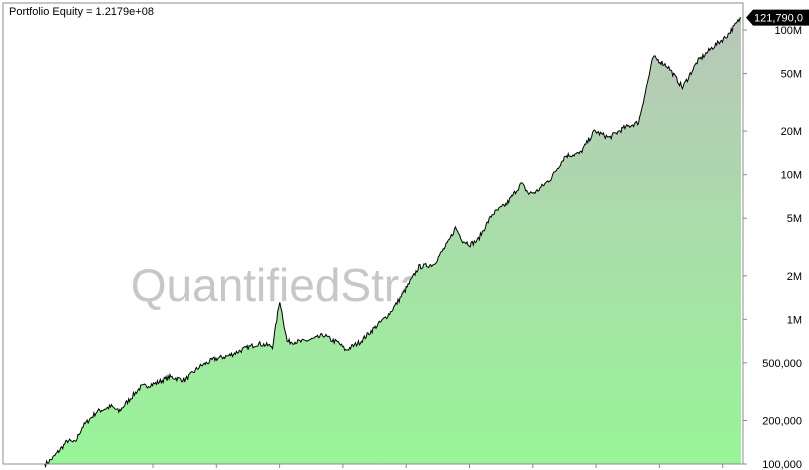 This screenshot has height=470, width=809. What do you see at coordinates (794, 277) in the screenshot?
I see `y-tick-label: 2M` at bounding box center [794, 277].